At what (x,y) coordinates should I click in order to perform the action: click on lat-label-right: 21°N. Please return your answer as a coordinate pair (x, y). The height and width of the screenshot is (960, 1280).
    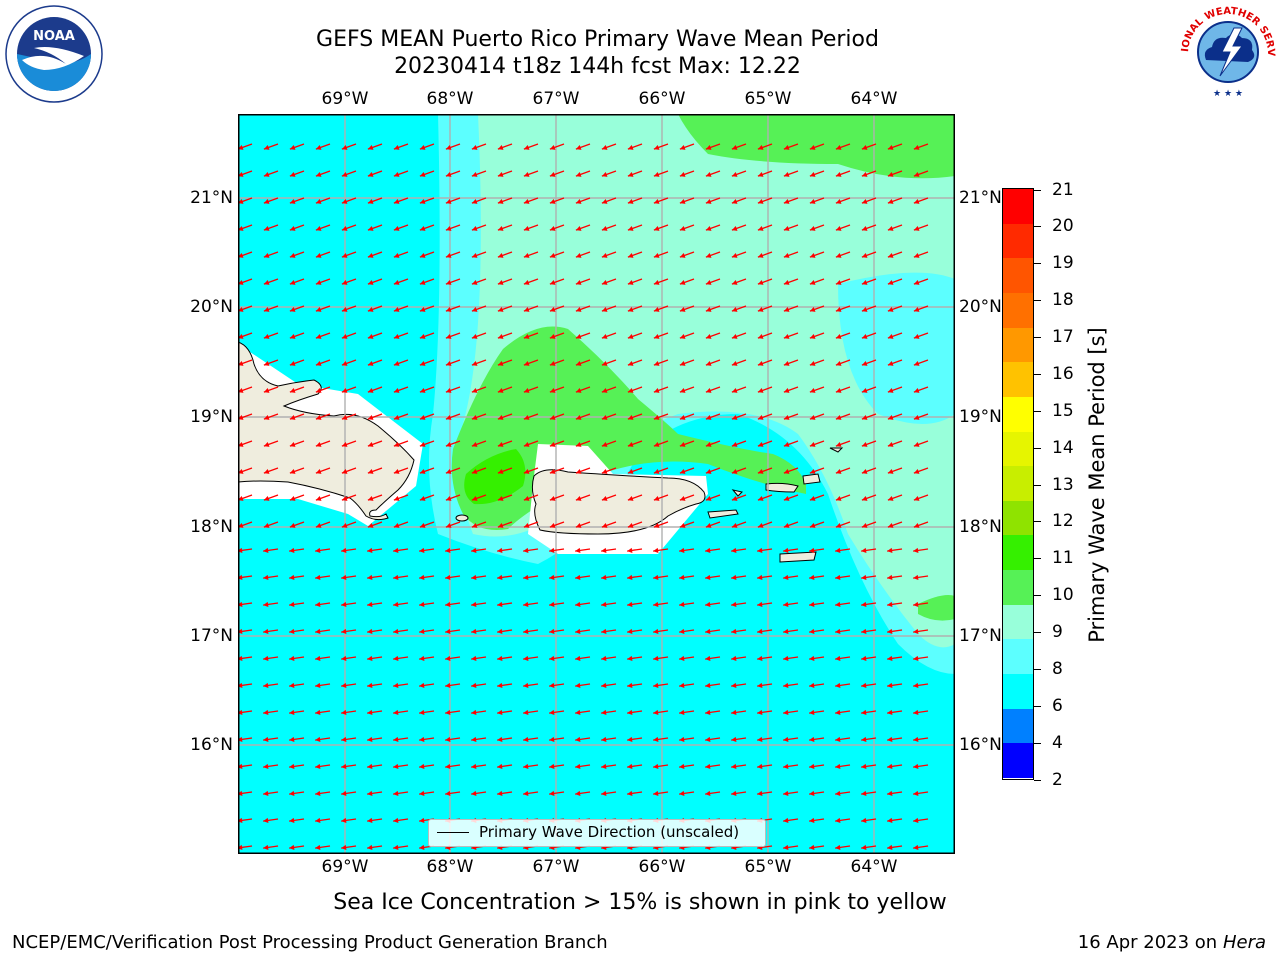
    Looking at the image, I should click on (980, 198).